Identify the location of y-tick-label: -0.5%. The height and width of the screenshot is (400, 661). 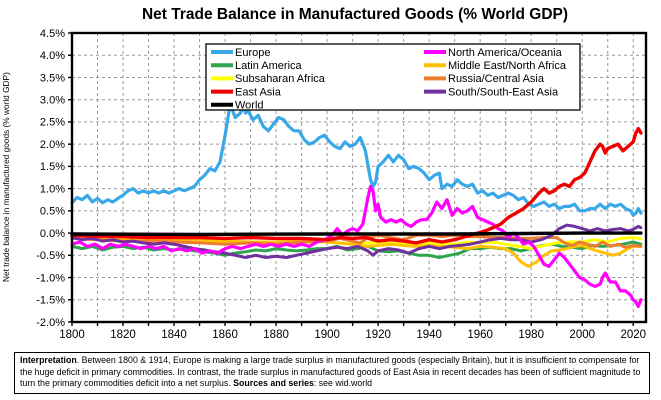
(50, 256).